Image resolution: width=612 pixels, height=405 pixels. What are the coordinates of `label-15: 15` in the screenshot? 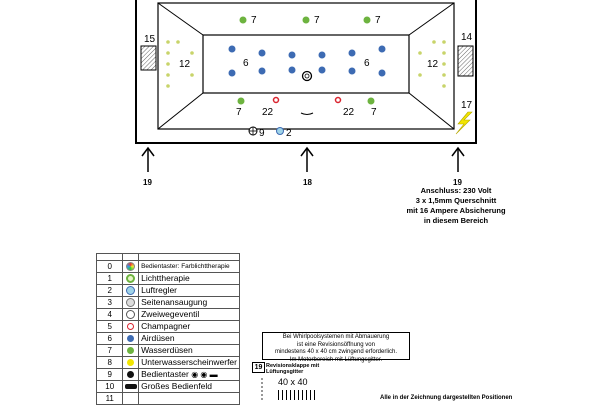 It's located at (150, 39).